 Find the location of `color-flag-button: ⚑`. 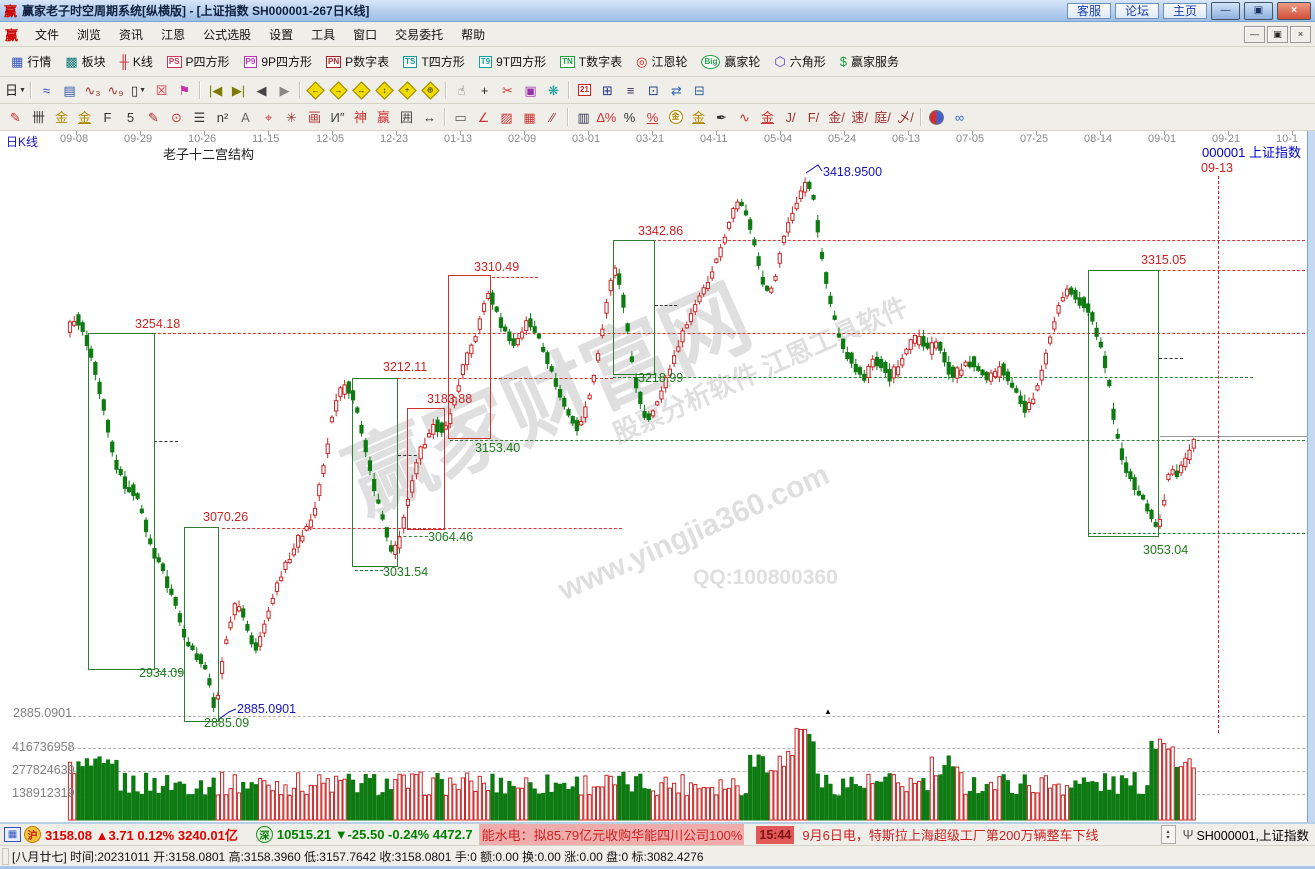

color-flag-button: ⚑ is located at coordinates (184, 90).